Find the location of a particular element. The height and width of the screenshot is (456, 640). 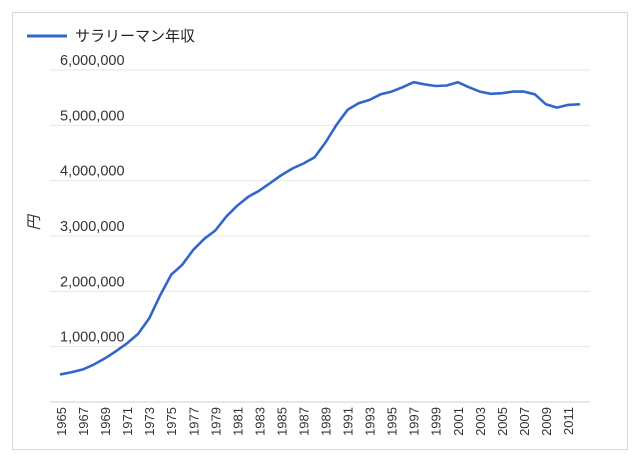

x-tick-label: 1993 is located at coordinates (370, 421).